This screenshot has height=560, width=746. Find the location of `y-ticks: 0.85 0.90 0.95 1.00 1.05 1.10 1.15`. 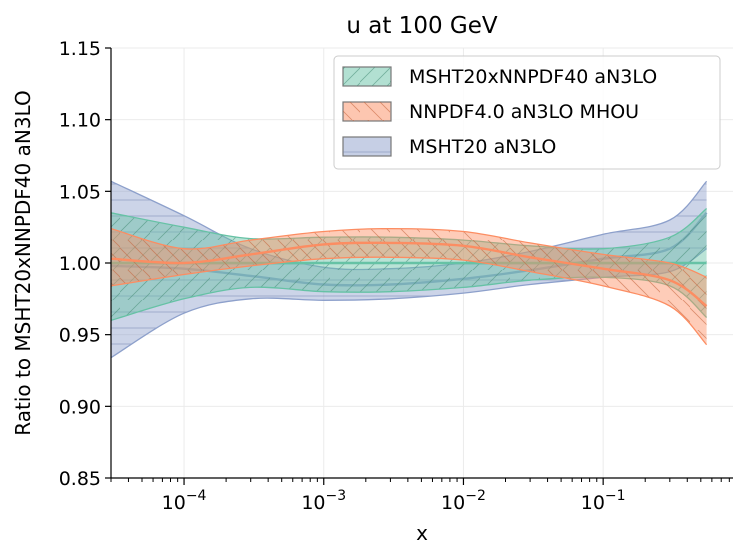

y-ticks: 0.85 0.90 0.95 1.00 1.05 1.10 1.15 is located at coordinates (85, 264).